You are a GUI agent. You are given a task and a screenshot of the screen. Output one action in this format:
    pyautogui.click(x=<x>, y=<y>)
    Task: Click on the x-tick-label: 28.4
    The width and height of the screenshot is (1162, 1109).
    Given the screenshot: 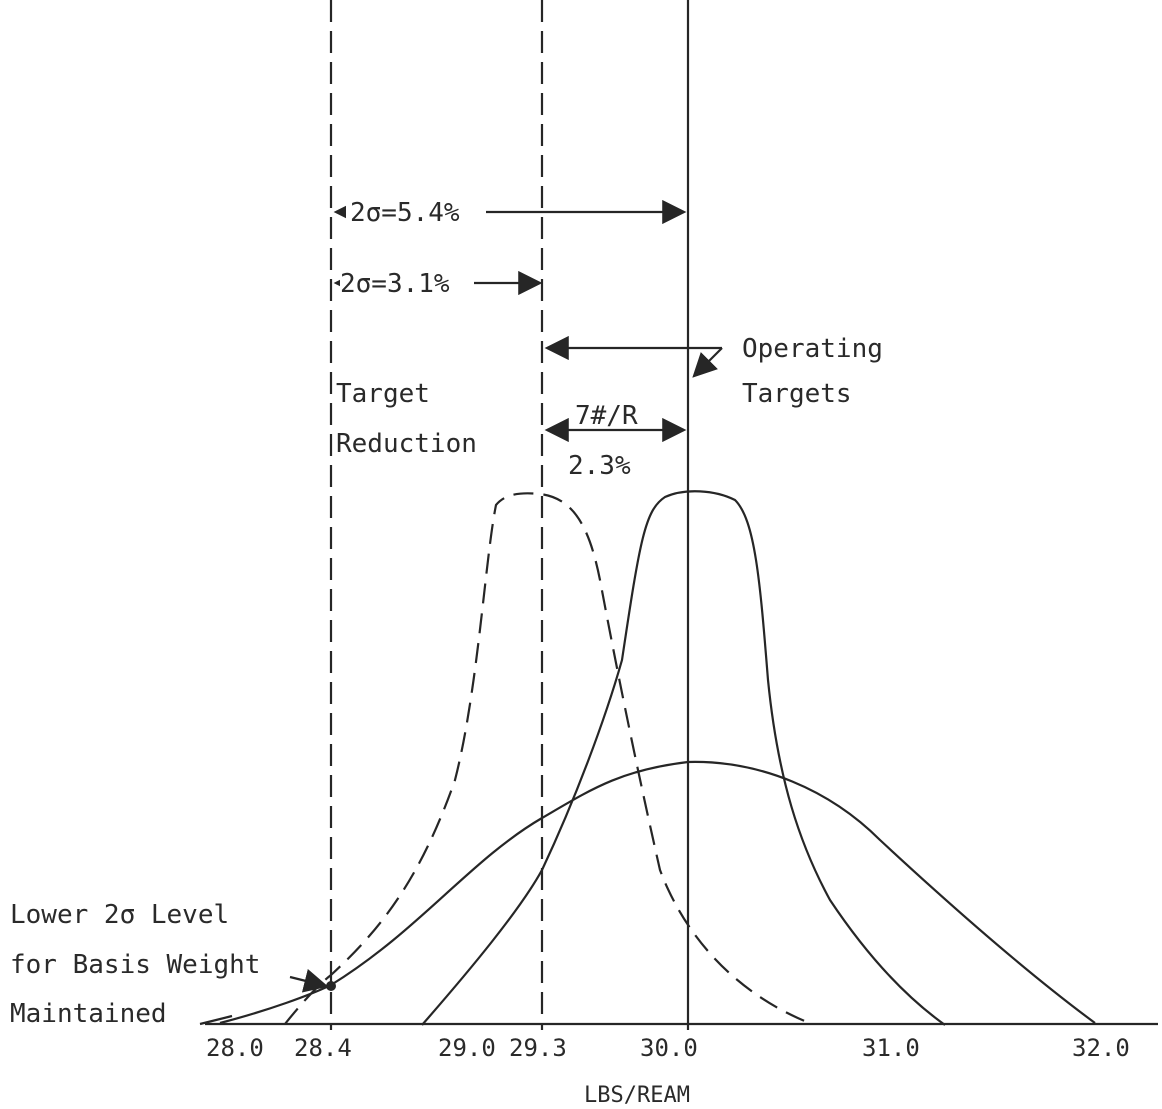 What is the action you would take?
    pyautogui.click(x=323, y=1048)
    